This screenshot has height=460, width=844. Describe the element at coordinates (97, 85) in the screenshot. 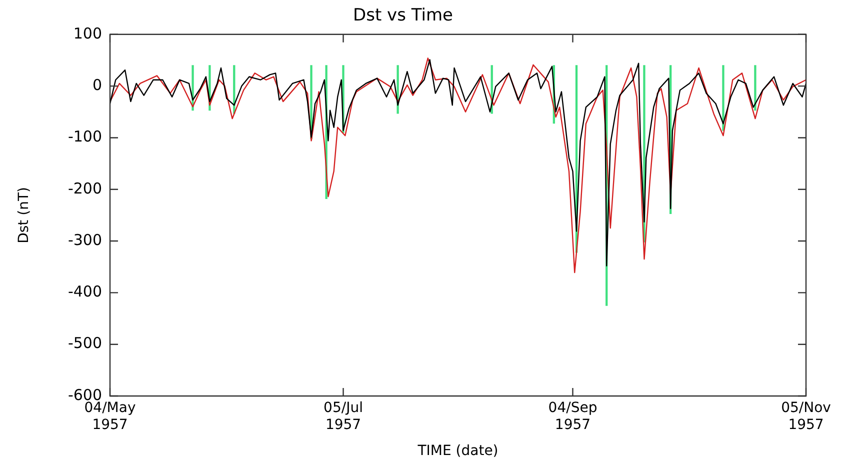

I see `y-tick-label: 0` at that location.